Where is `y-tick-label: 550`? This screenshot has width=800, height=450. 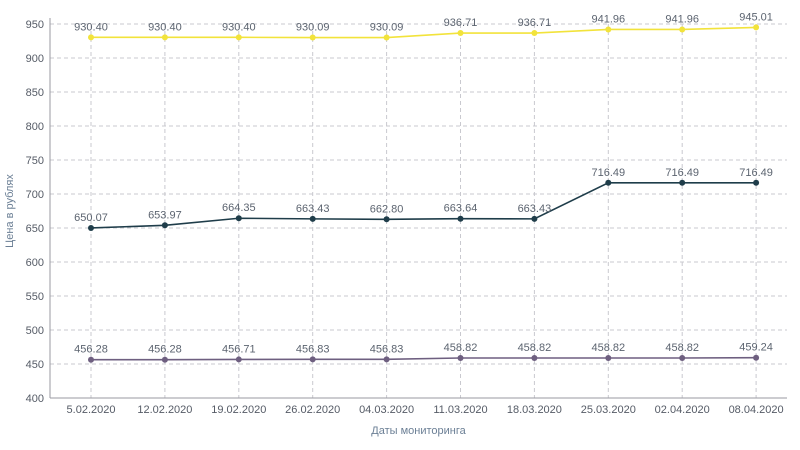
y-tick-label: 550 is located at coordinates (35, 297).